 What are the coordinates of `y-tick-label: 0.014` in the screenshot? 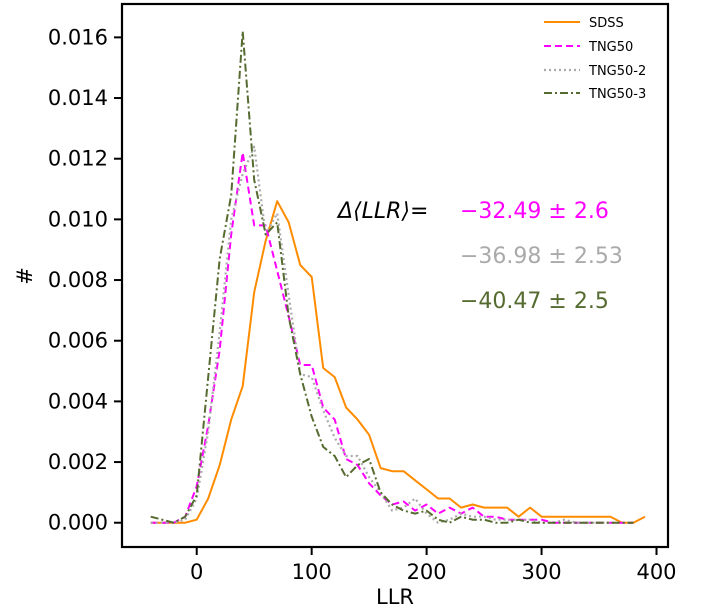 It's located at (78, 98).